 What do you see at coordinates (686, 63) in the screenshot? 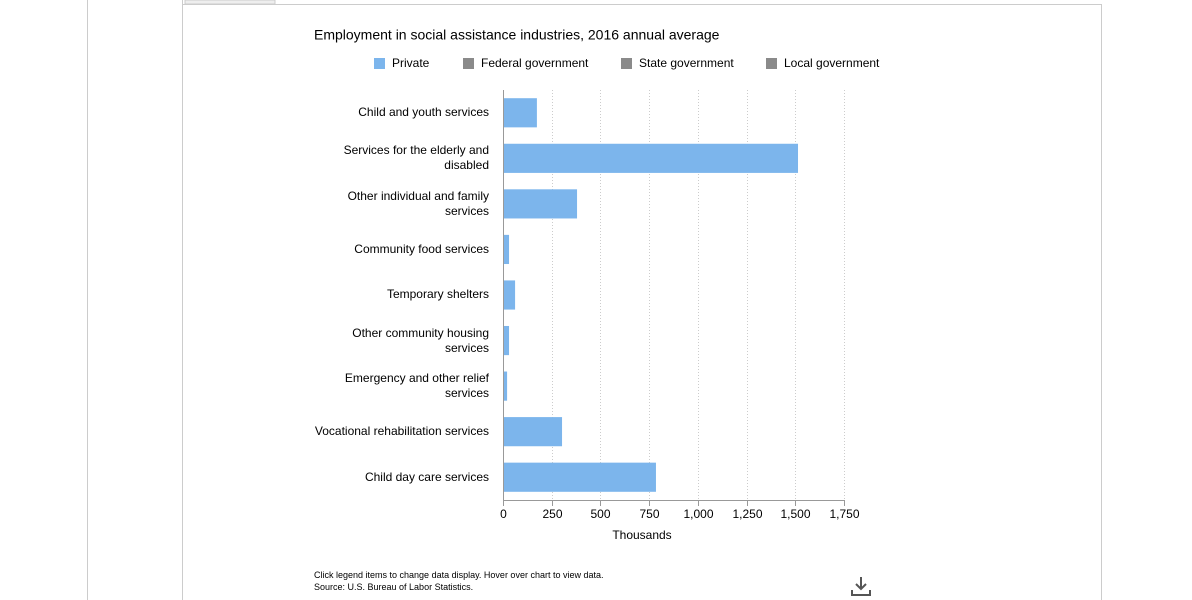
I see `legend-label: State government` at bounding box center [686, 63].